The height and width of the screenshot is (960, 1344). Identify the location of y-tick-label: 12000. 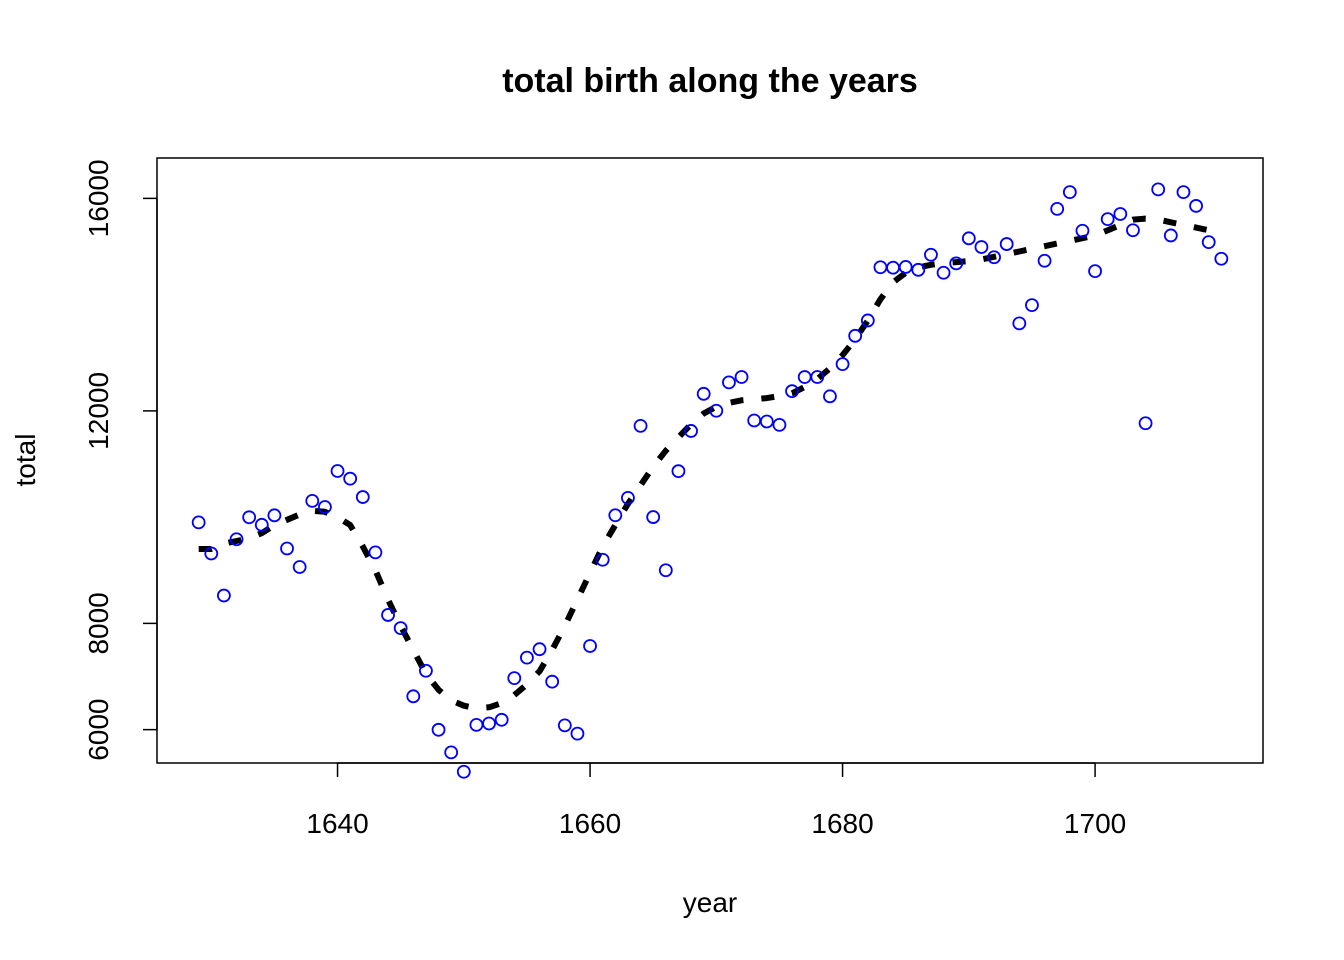
(98, 411).